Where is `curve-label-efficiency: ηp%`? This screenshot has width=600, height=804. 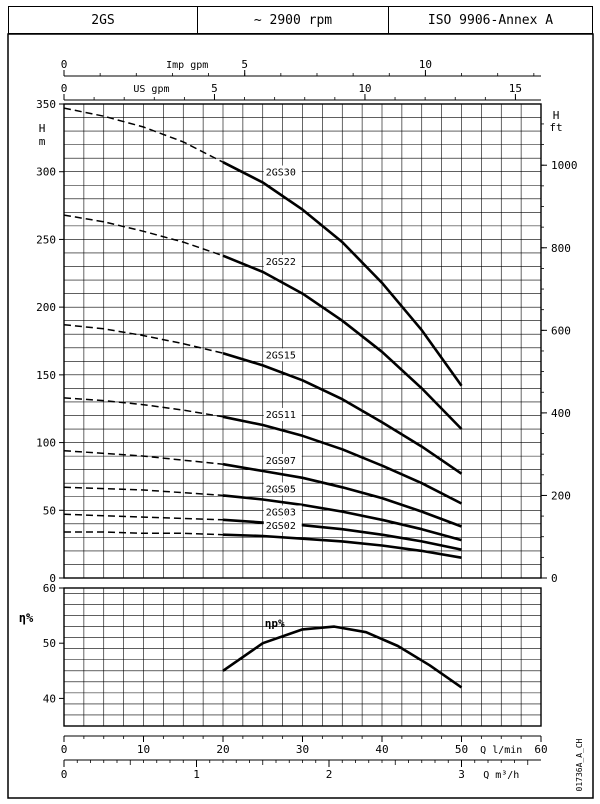
curve-label-efficiency: ηp% is located at coordinates (275, 623).